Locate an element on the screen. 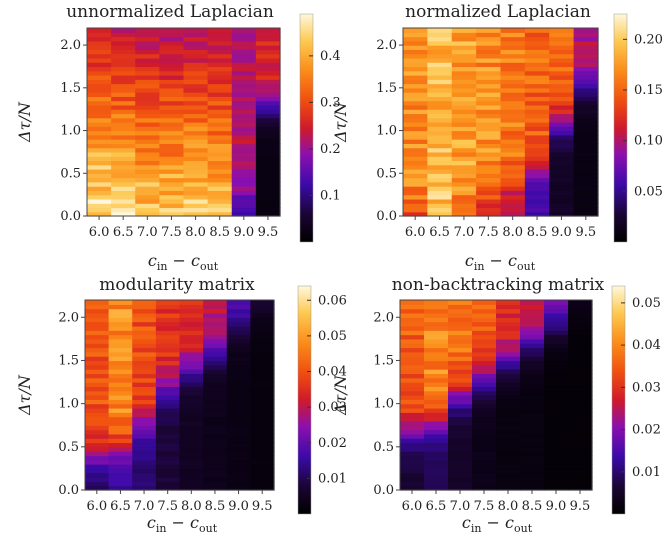  plot-frame is located at coordinates (500, 122).